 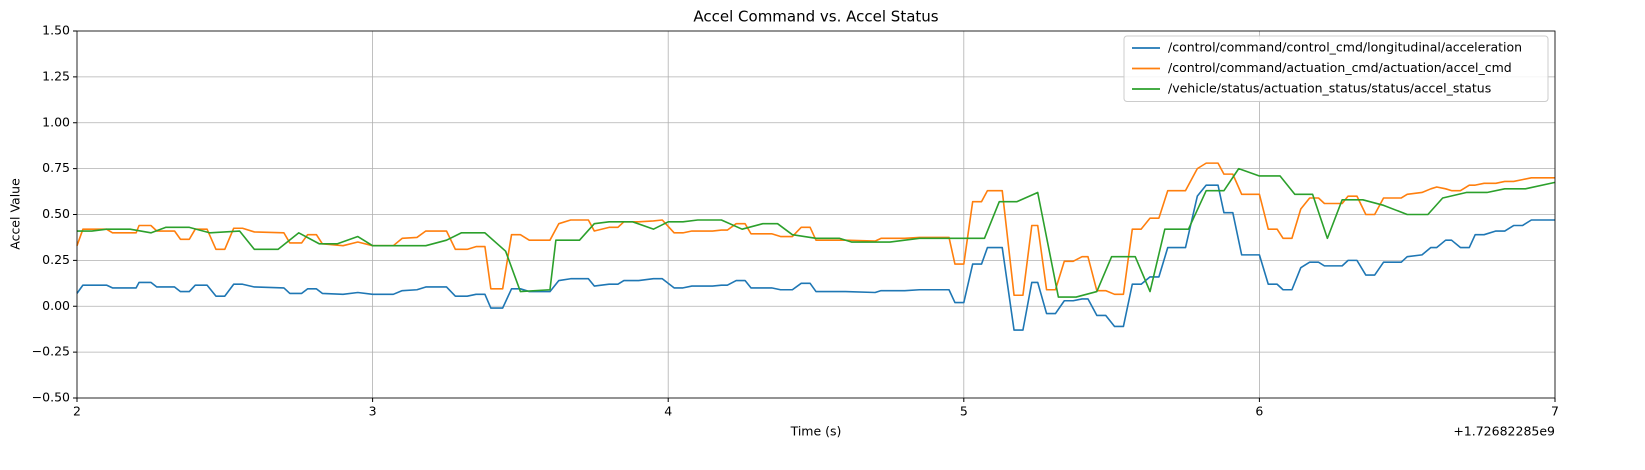 What do you see at coordinates (56, 259) in the screenshot?
I see `y-tick-label: 0.25` at bounding box center [56, 259].